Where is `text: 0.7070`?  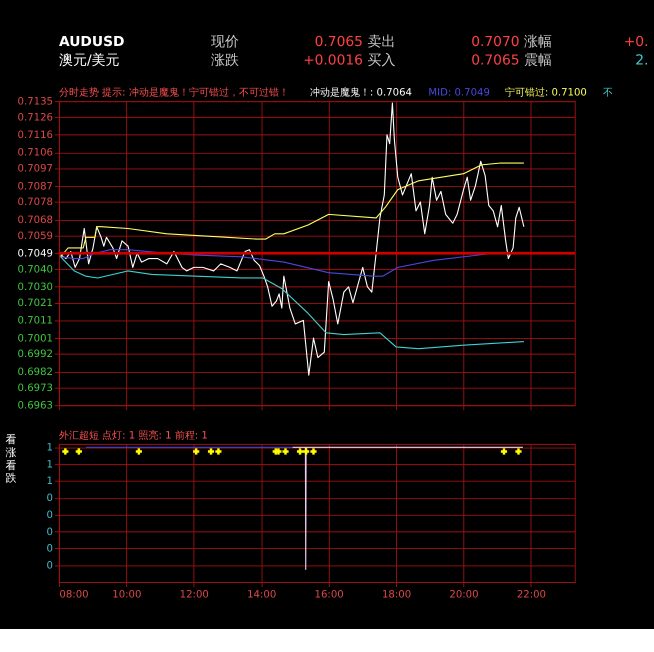 text: 0.7070 is located at coordinates (495, 42).